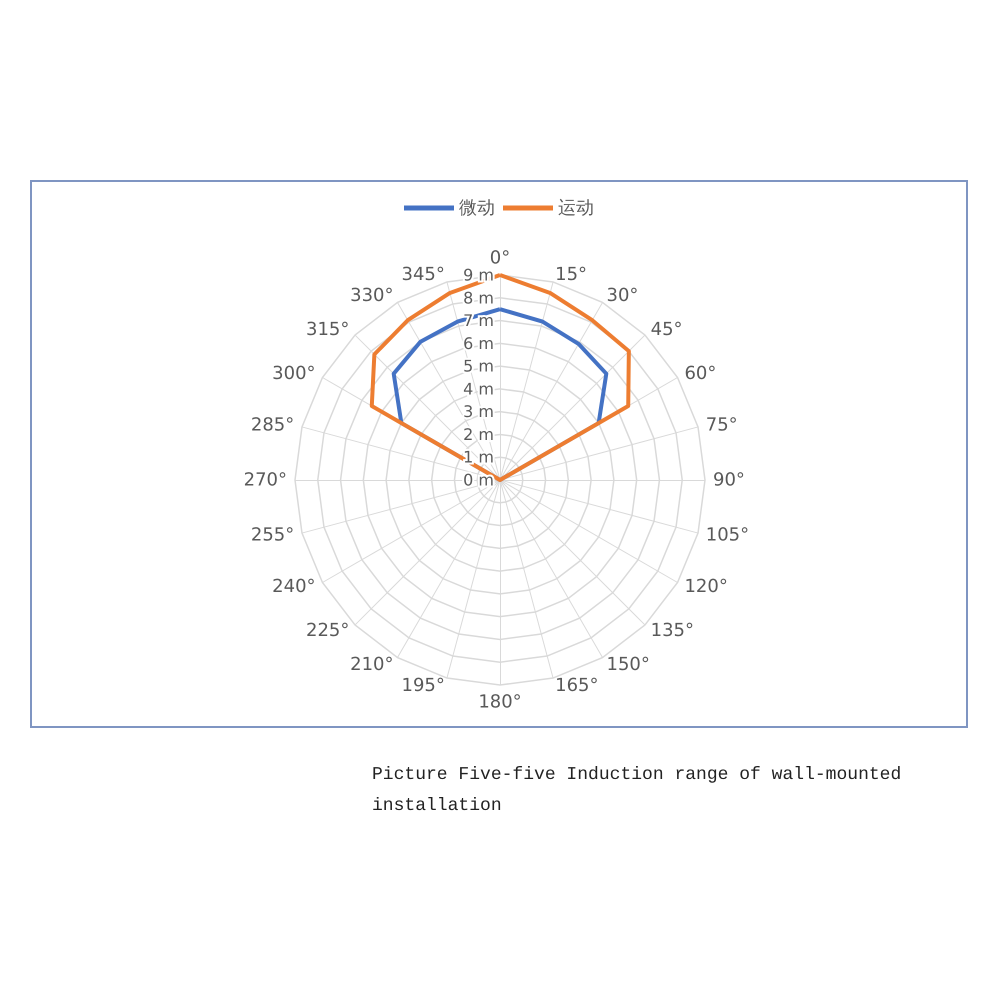  Describe the element at coordinates (372, 295) in the screenshot. I see `spoke-label: 330°` at that location.